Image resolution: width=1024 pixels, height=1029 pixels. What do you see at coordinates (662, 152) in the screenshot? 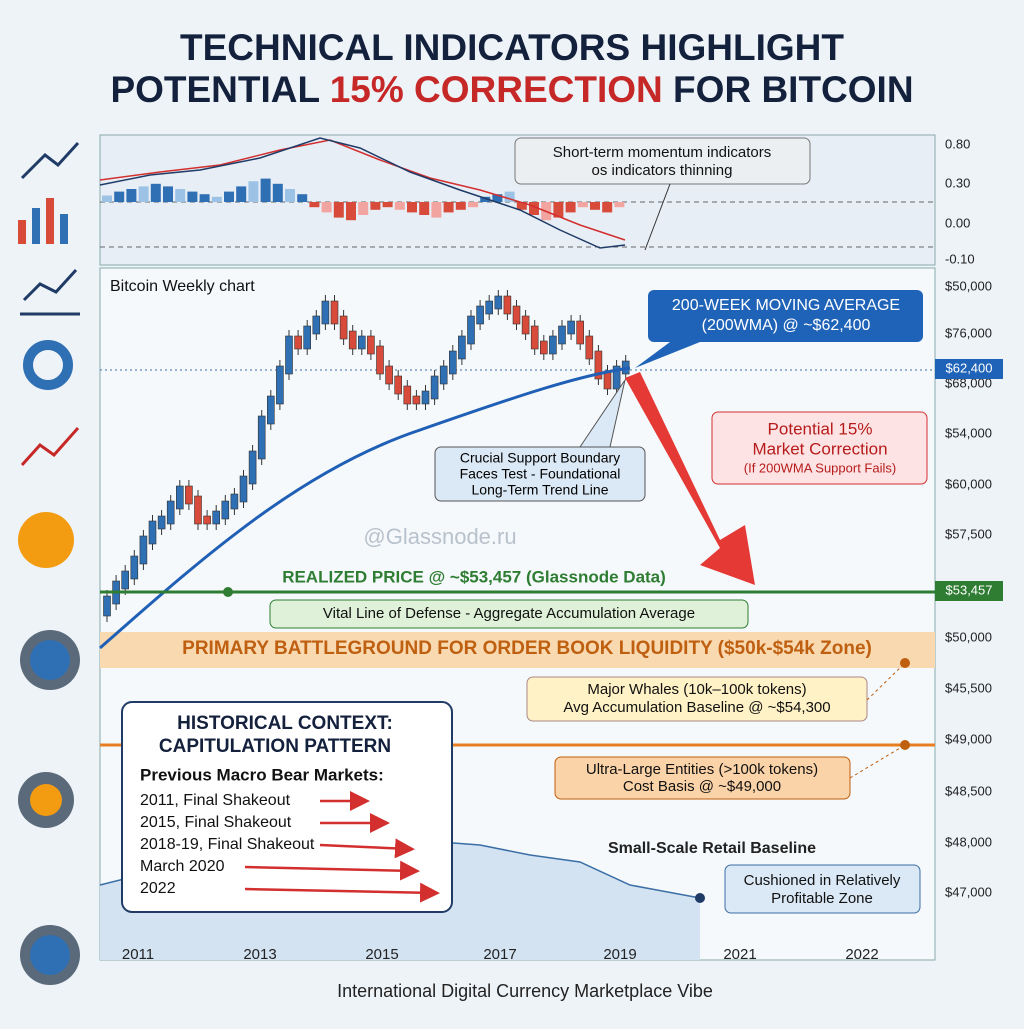
I see `callout-text: Short-term momentum indicators` at bounding box center [662, 152].